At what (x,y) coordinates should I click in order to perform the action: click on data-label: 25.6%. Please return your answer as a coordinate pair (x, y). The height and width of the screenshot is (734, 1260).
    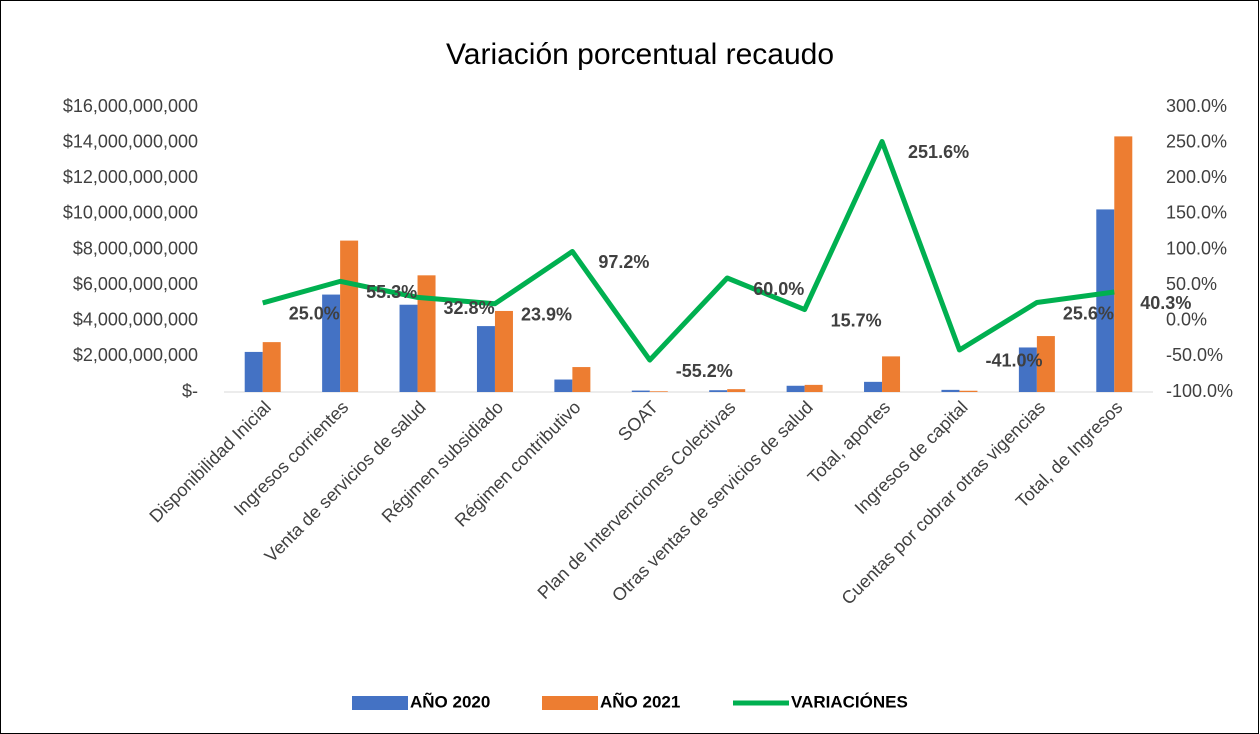
    Looking at the image, I should click on (1088, 313).